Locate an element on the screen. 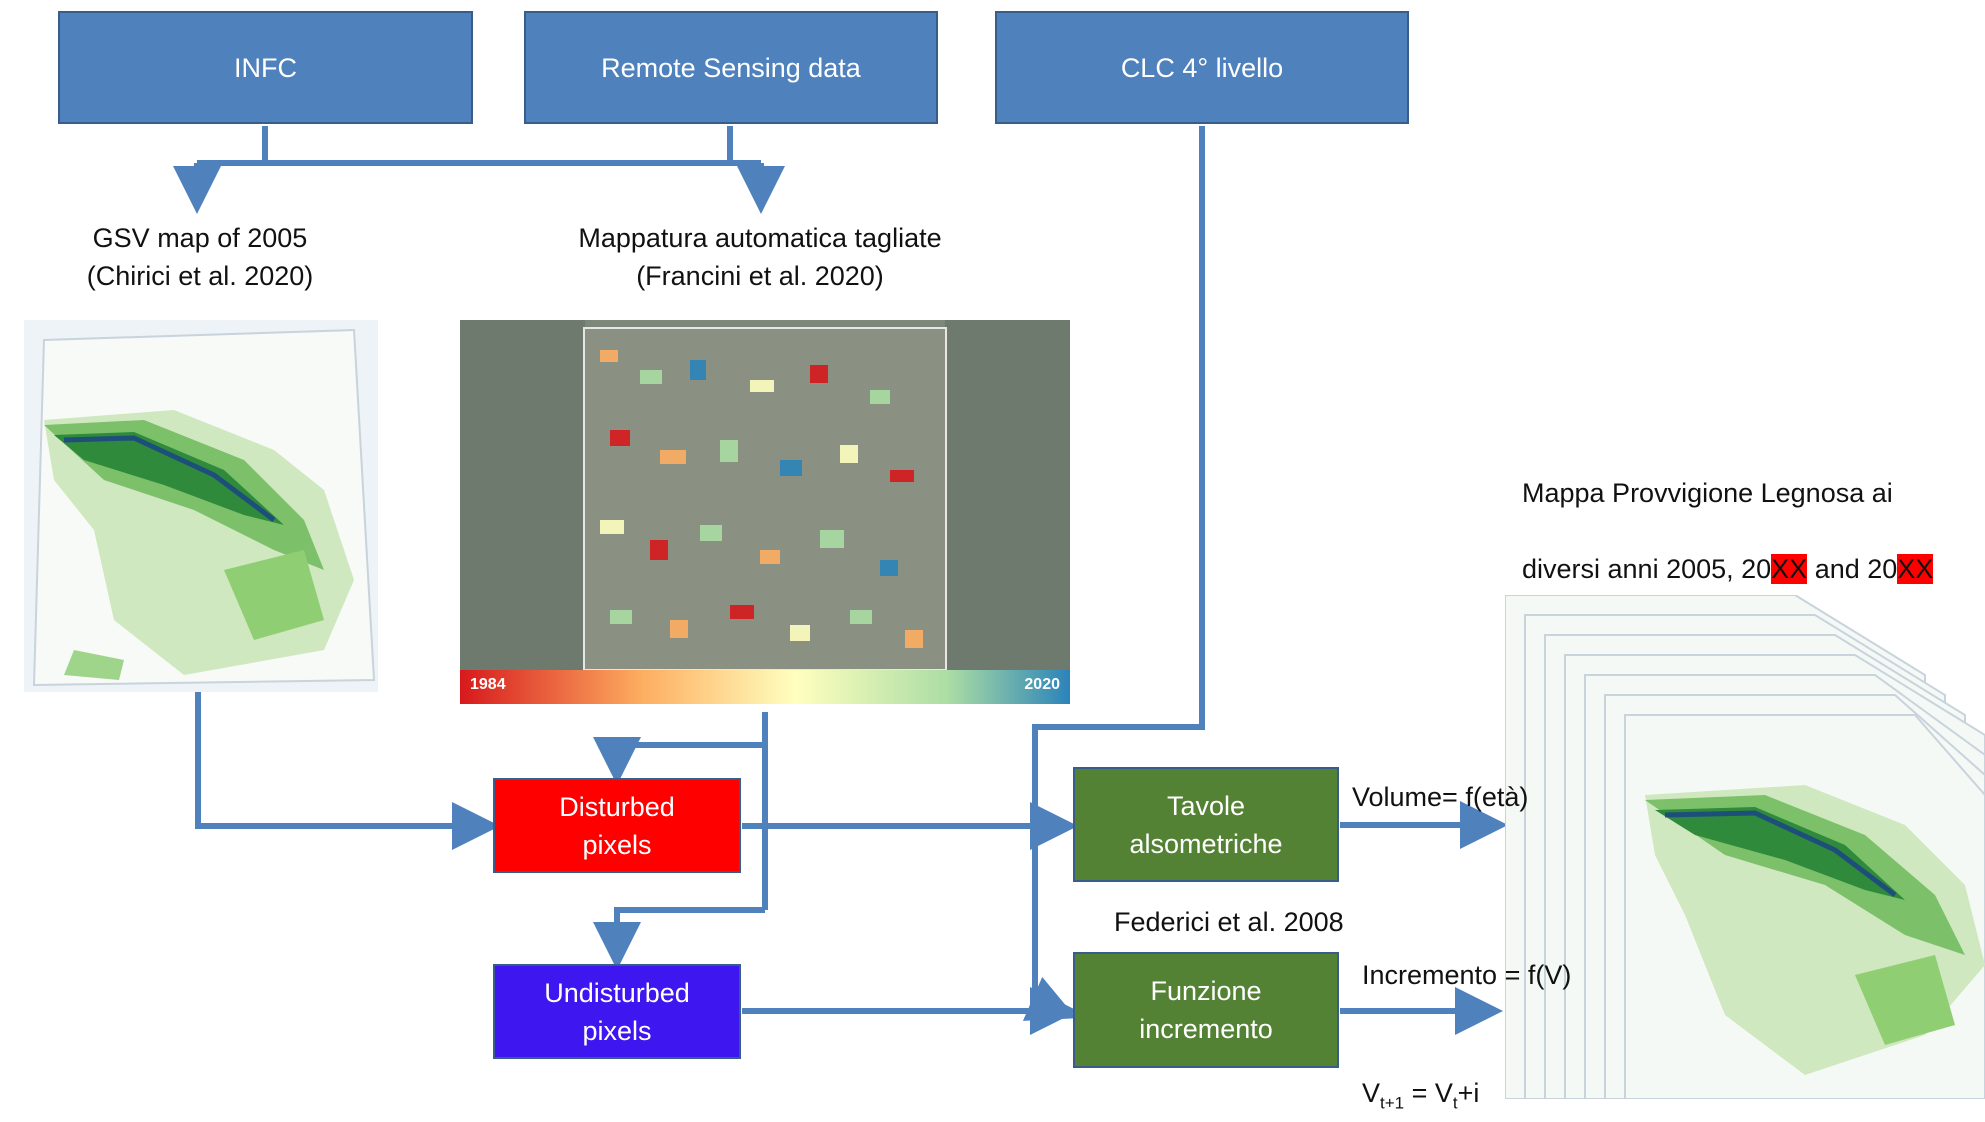  arrow-to-disturbed-top is located at coordinates (679, 761).